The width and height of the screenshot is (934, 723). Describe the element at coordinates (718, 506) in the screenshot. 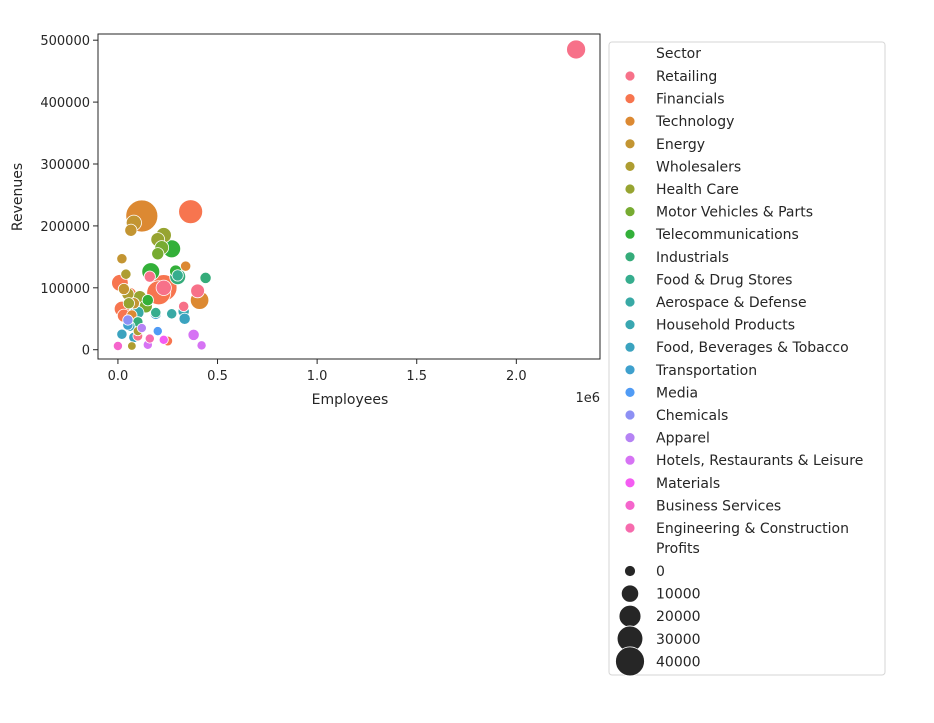

I see `legend-sector-label: Business Services` at that location.